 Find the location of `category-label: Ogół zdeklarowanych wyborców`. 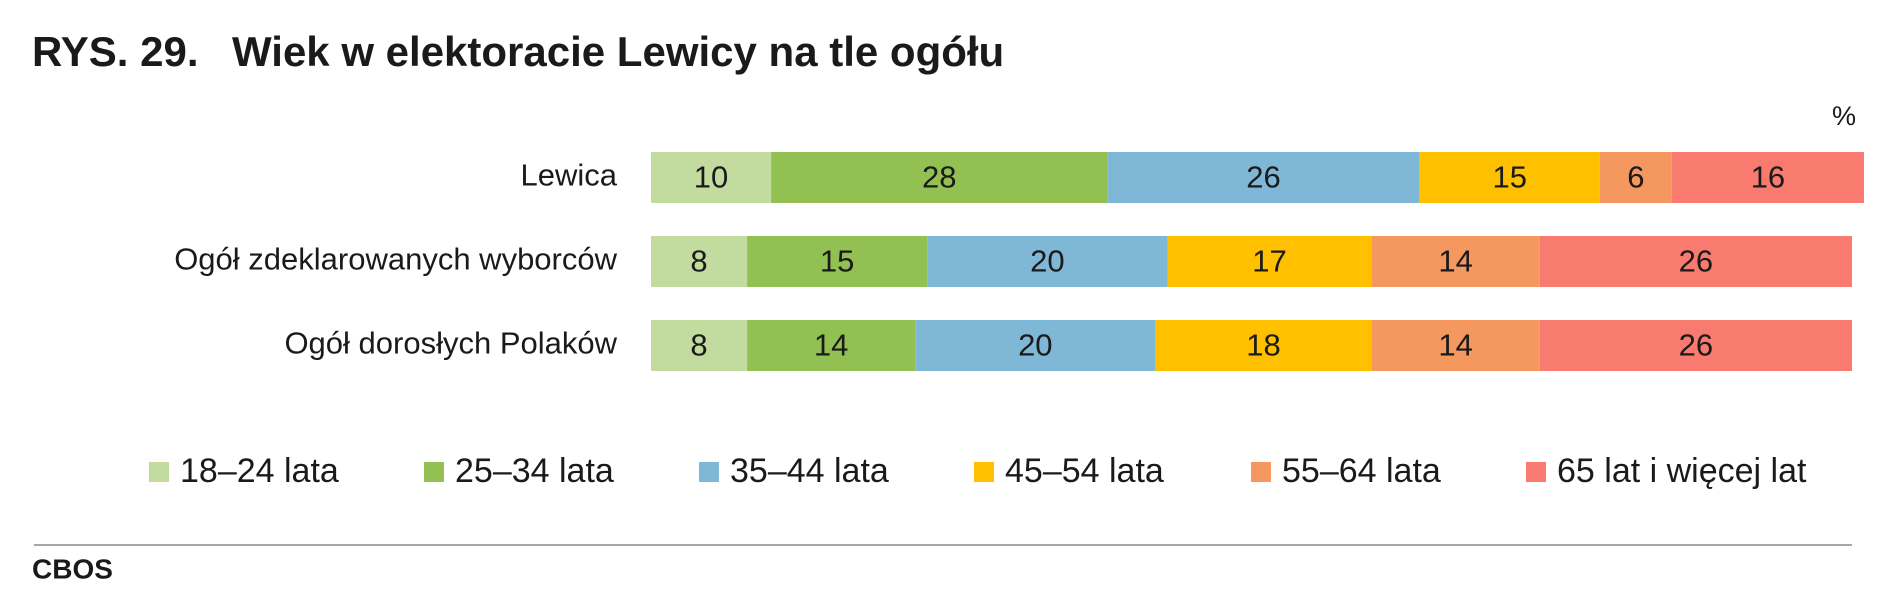

category-label: Ogół zdeklarowanych wyborców is located at coordinates (395, 259).